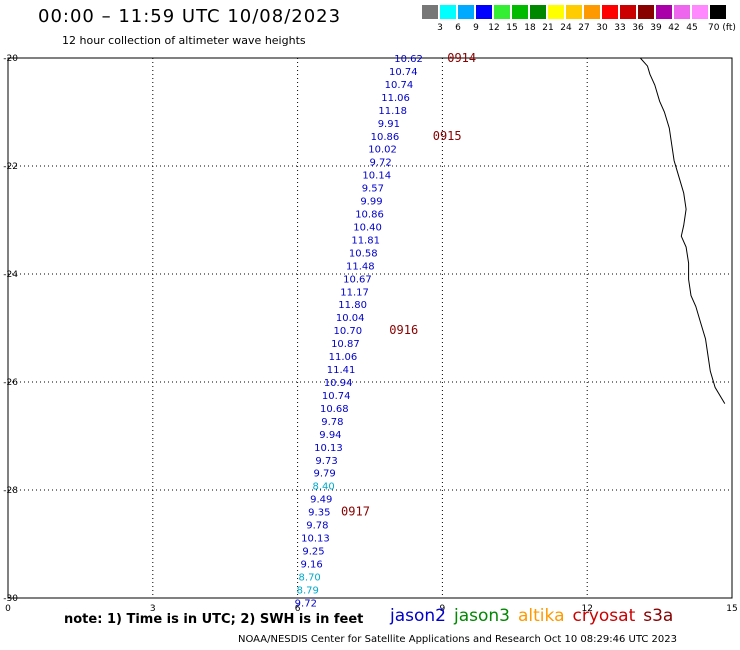 The width and height of the screenshot is (740, 650). I want to click on color-scale-label: 18, so click(530, 28).